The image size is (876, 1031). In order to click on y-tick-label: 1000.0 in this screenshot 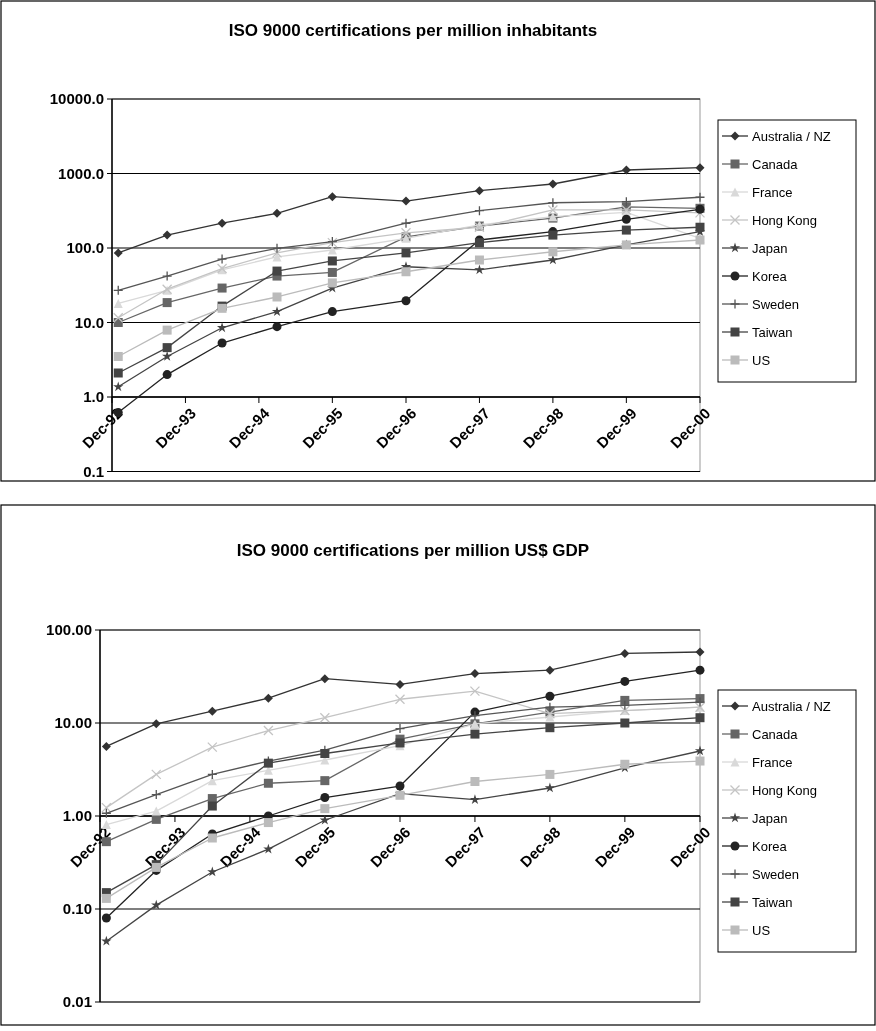, I will do `click(81, 173)`.